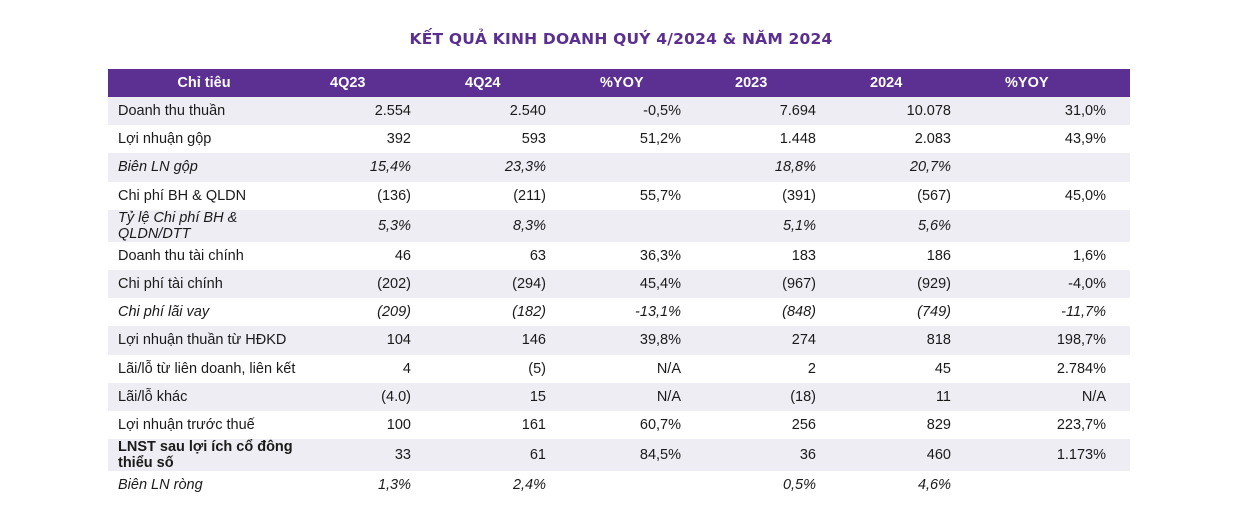  I want to click on header-2024: 2024, so click(907, 83).